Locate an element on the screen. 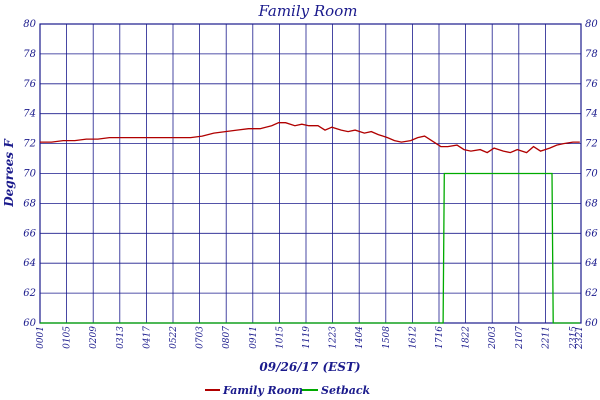 The height and width of the screenshot is (400, 600). y-tick-label-right: 72 is located at coordinates (591, 144).